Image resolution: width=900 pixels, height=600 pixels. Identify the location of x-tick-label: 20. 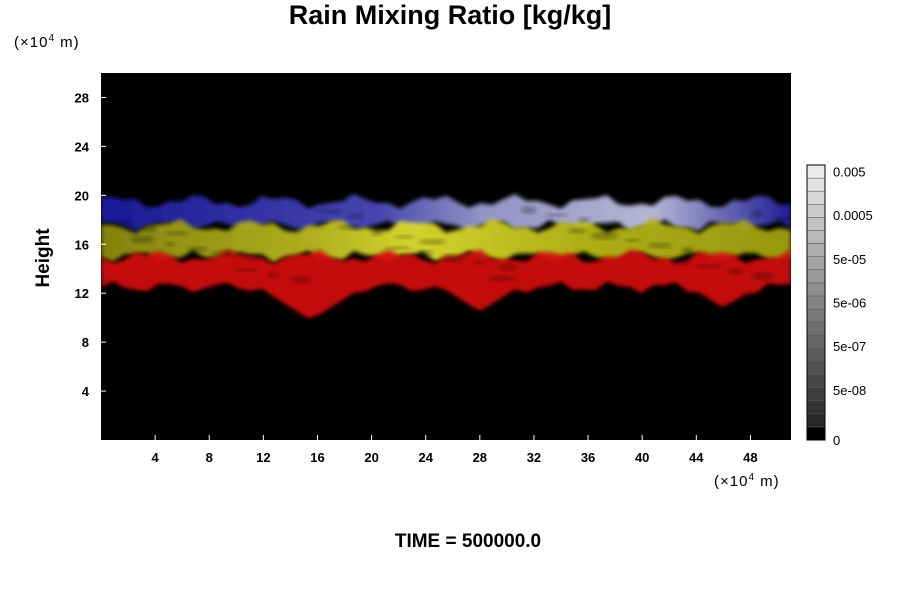
(371, 457).